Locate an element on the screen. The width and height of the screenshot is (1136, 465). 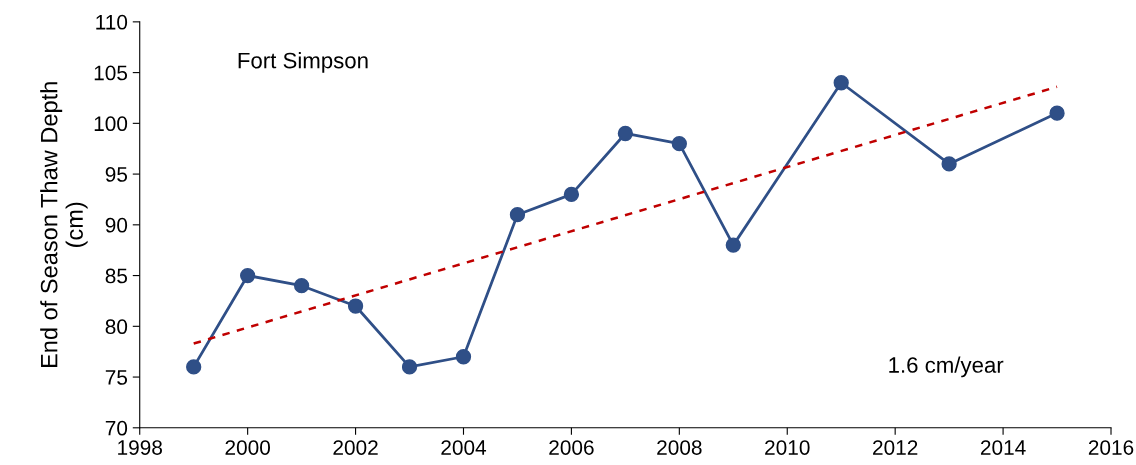
x-tick-label: 2000 is located at coordinates (248, 447).